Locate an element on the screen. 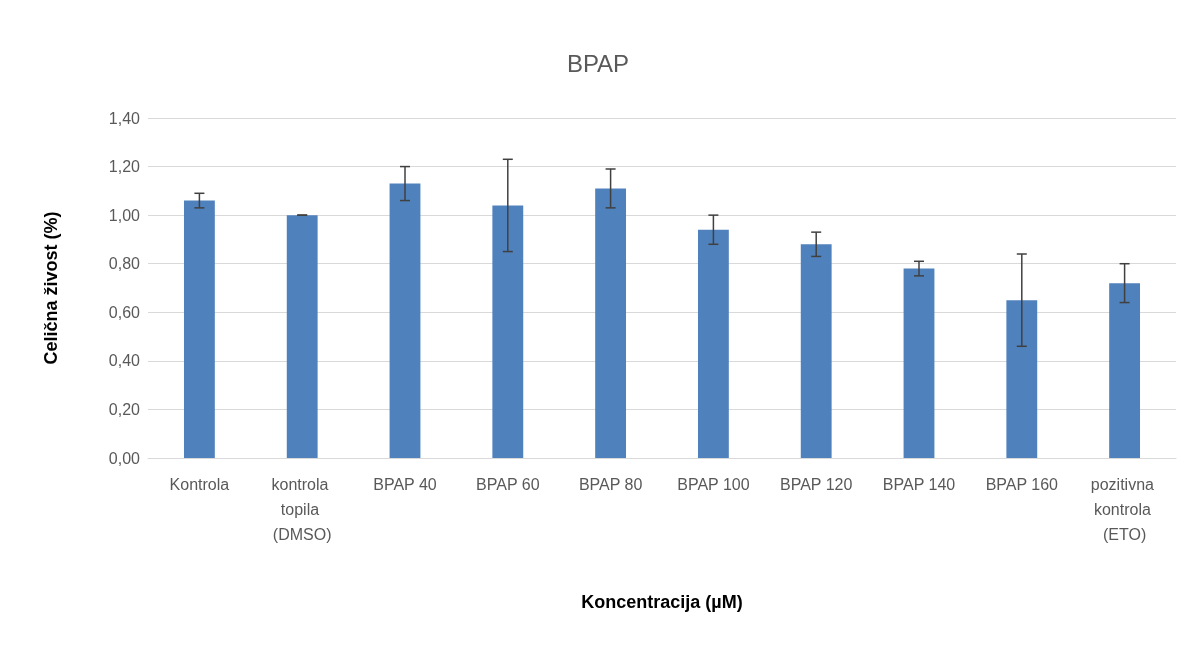 The image size is (1198, 655). x-tick-label: BPAP 60 is located at coordinates (508, 484).